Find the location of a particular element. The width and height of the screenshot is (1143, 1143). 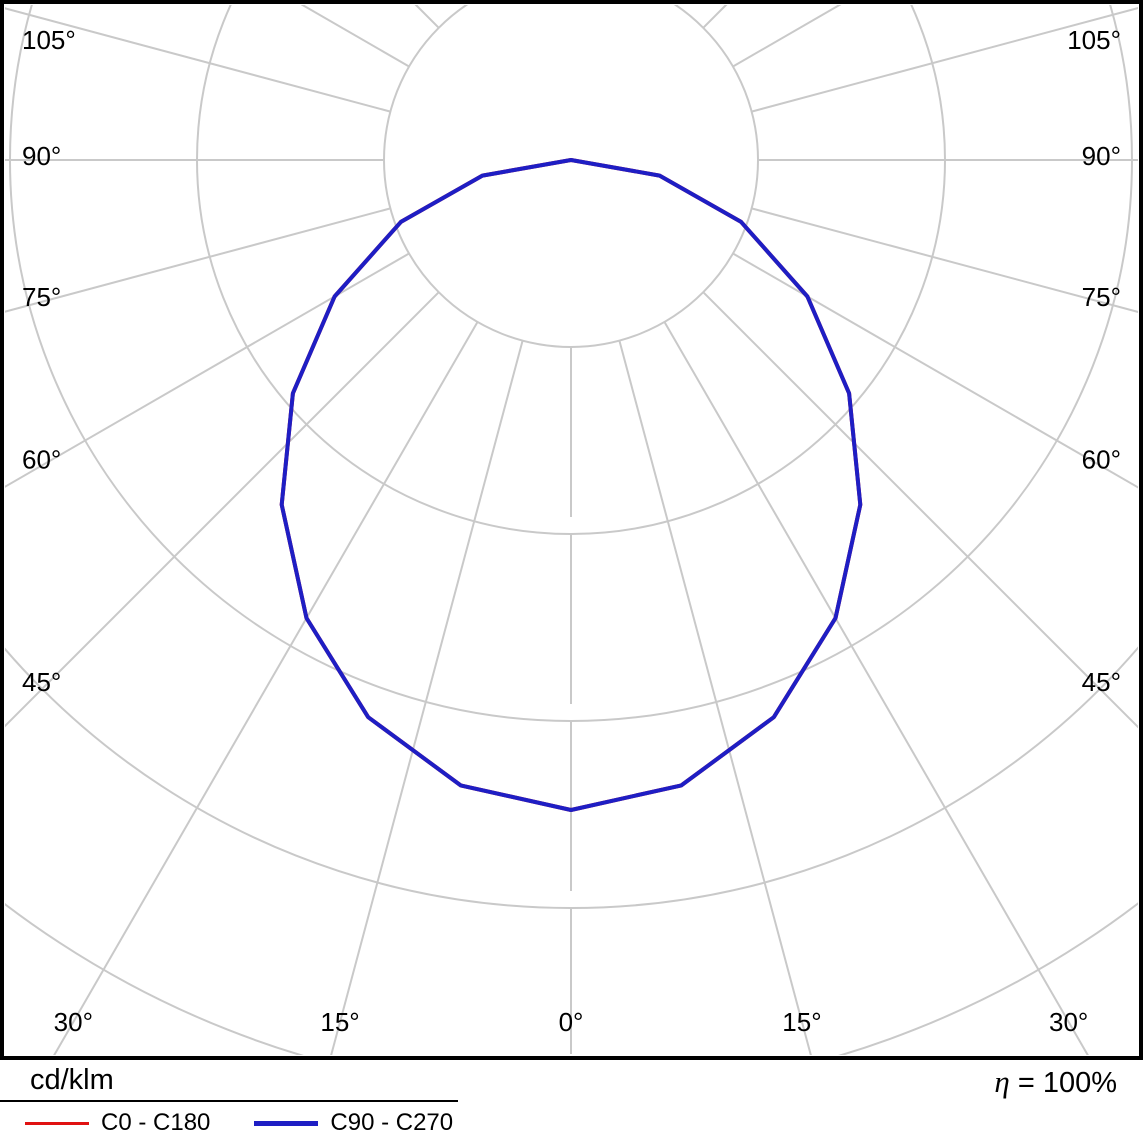

units-label: cd/klm is located at coordinates (72, 1080).